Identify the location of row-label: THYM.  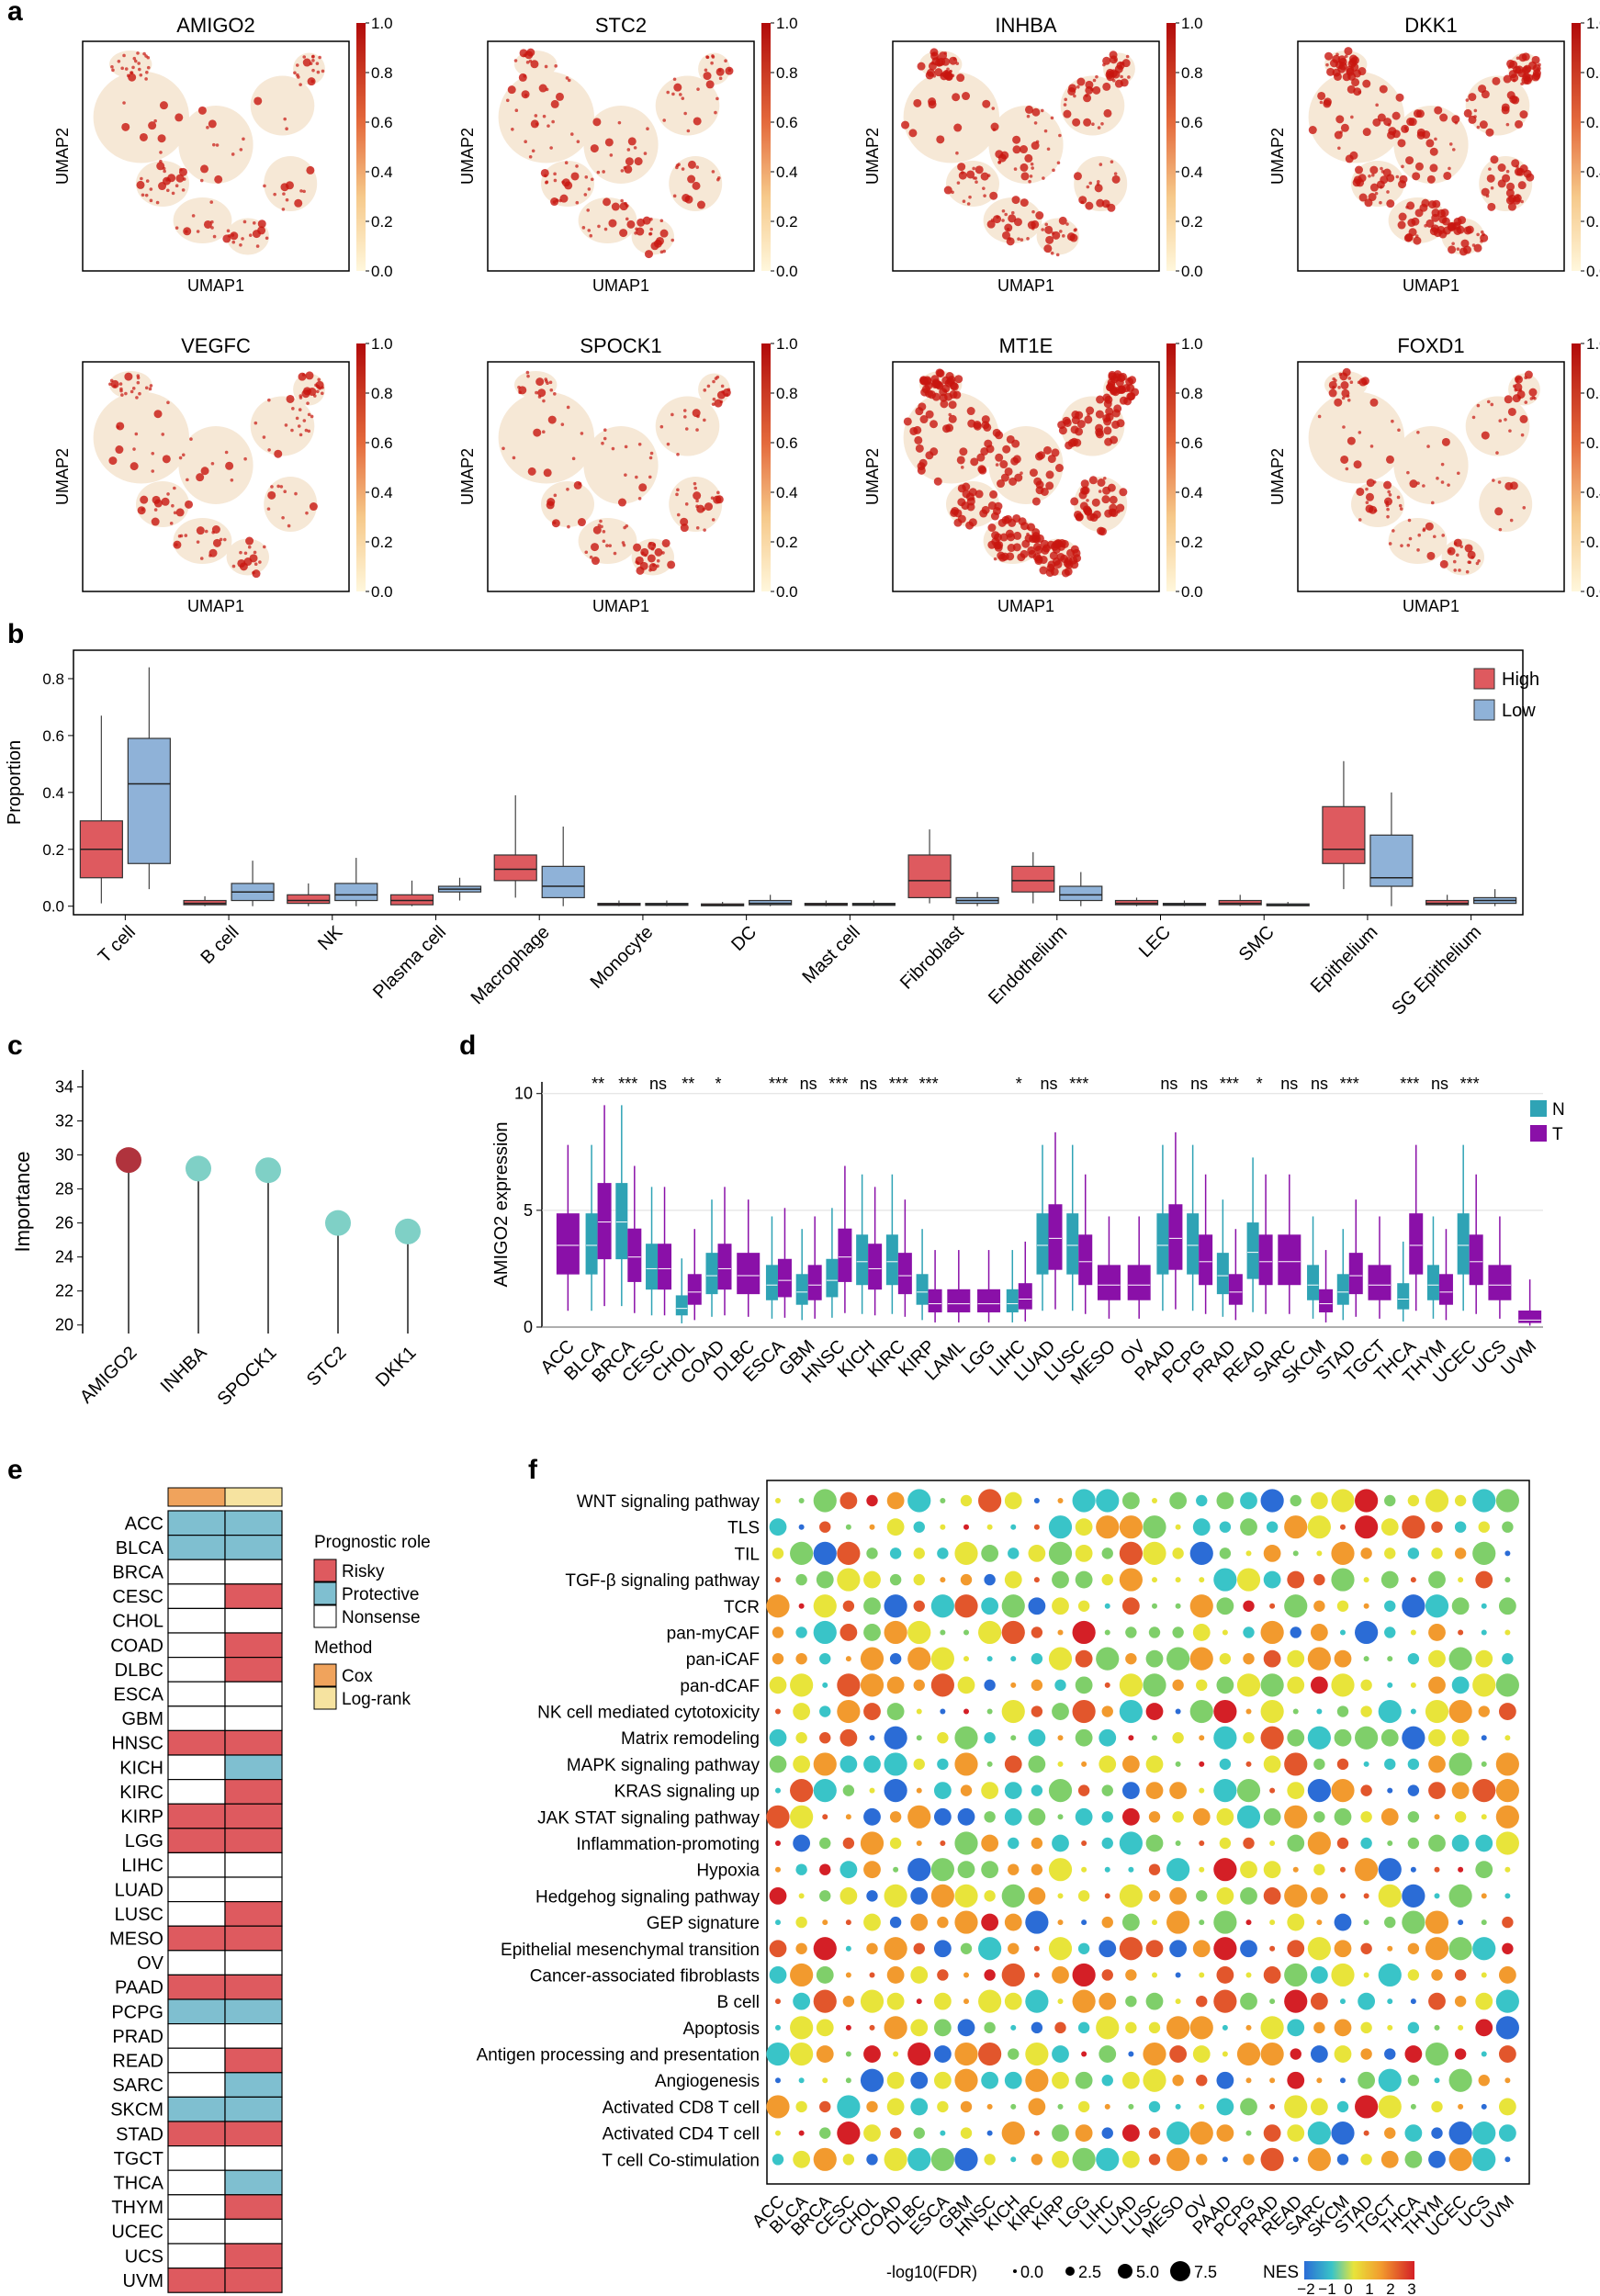
(137, 2208).